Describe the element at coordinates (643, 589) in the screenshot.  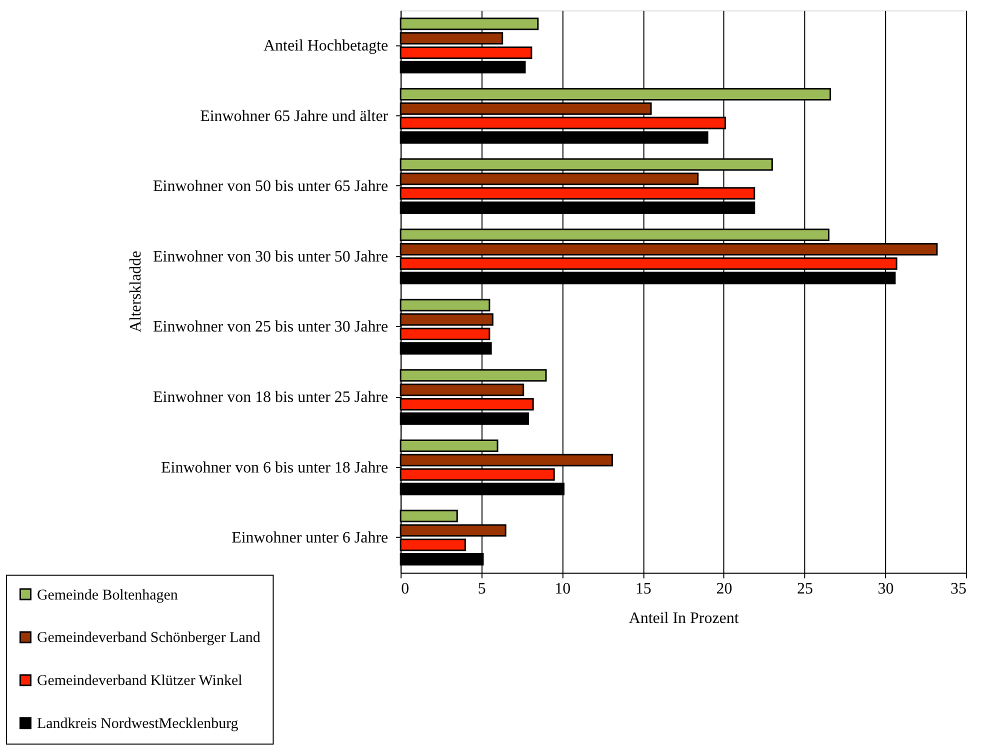
I see `x-tick-label: 15` at that location.